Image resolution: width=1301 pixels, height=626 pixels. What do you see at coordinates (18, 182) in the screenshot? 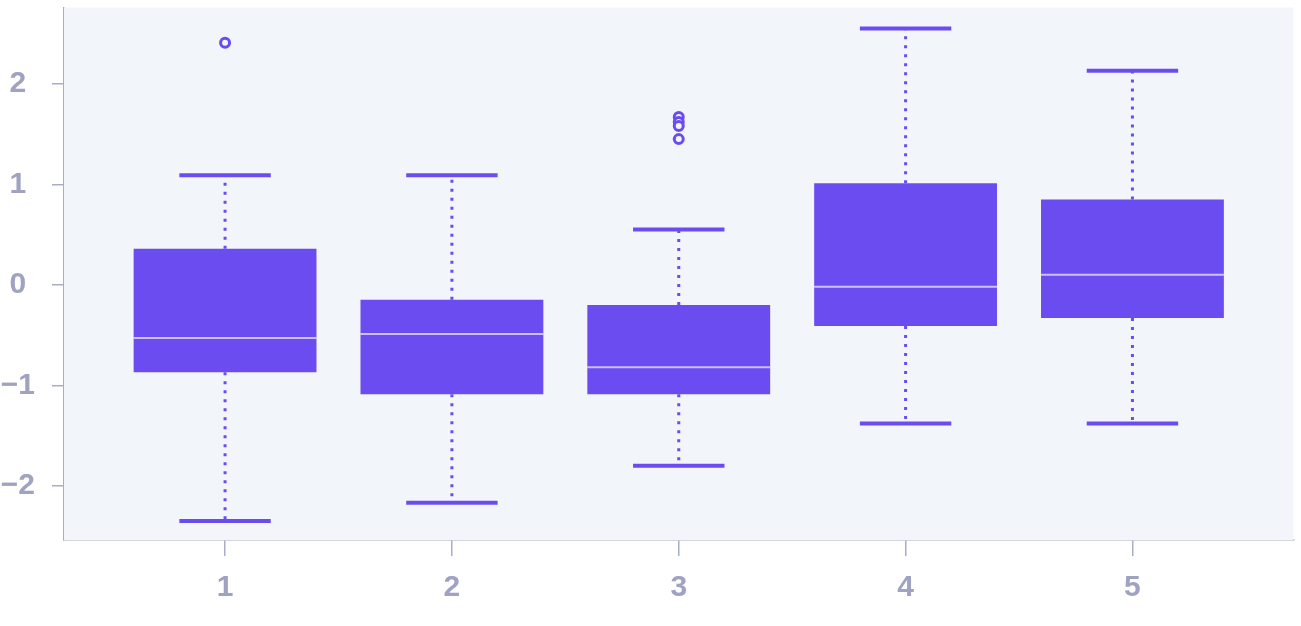
I see `y-tick-label: 1` at bounding box center [18, 182].